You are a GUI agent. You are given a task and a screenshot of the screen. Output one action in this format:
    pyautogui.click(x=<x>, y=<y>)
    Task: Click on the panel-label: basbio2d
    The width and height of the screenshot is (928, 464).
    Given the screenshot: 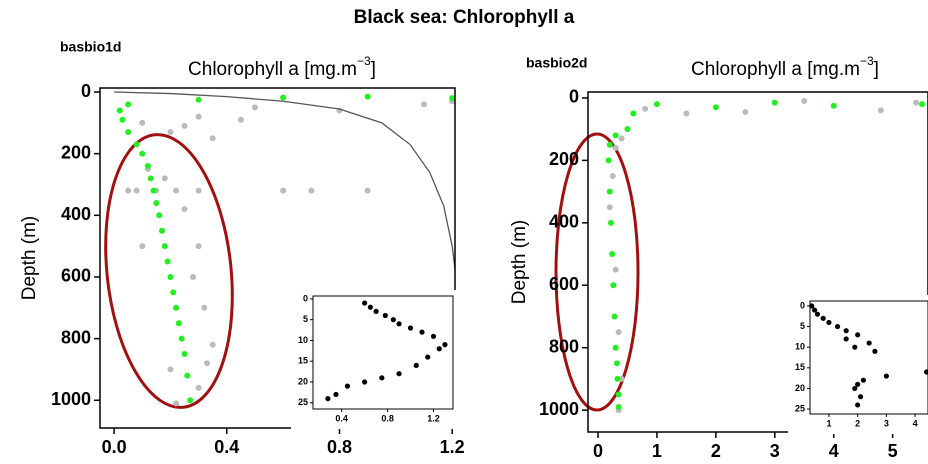 What is the action you would take?
    pyautogui.click(x=556, y=63)
    